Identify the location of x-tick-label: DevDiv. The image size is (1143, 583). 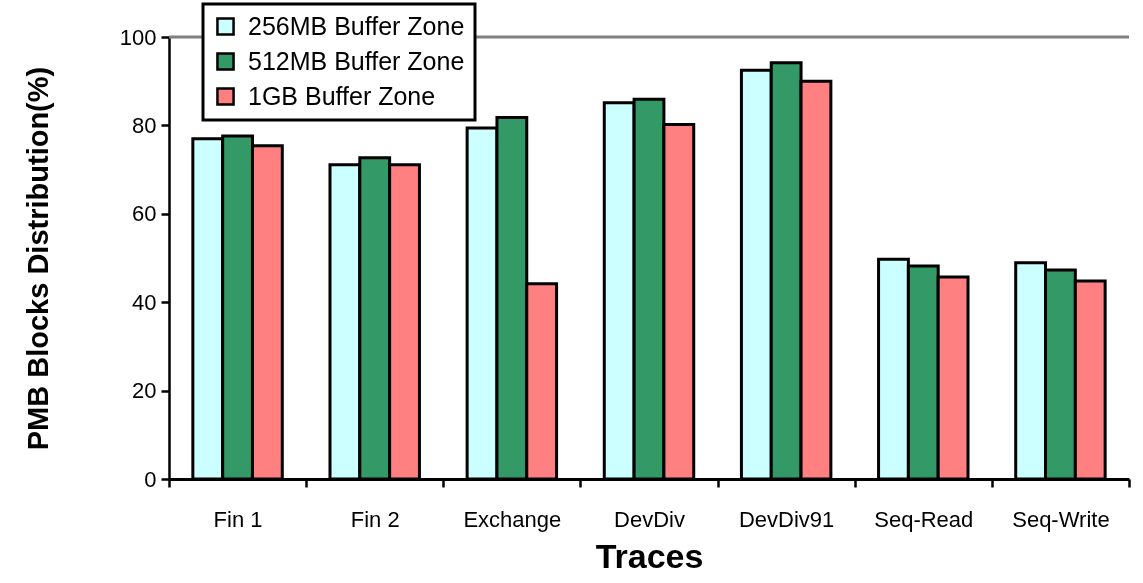
(649, 519).